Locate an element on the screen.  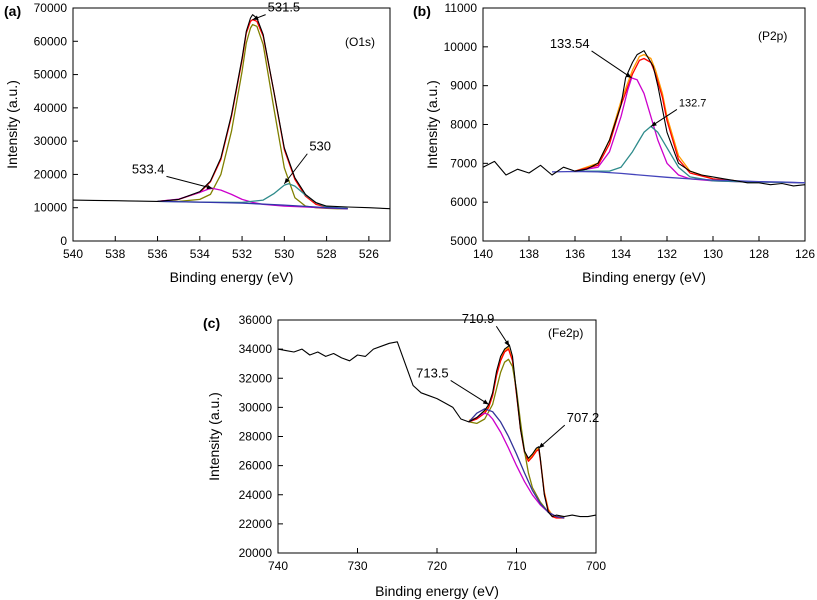
y-tick-label: 24000 is located at coordinates (256, 495).